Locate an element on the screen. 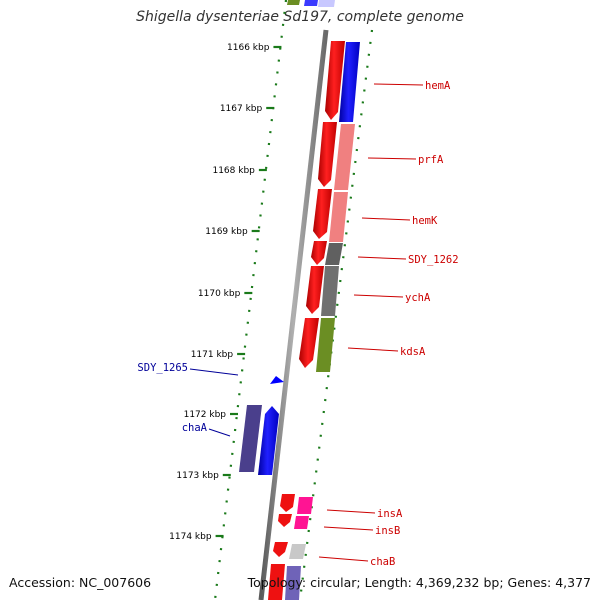 This screenshot has height=600, width=600. gene-stub-green is located at coordinates (293, 2).